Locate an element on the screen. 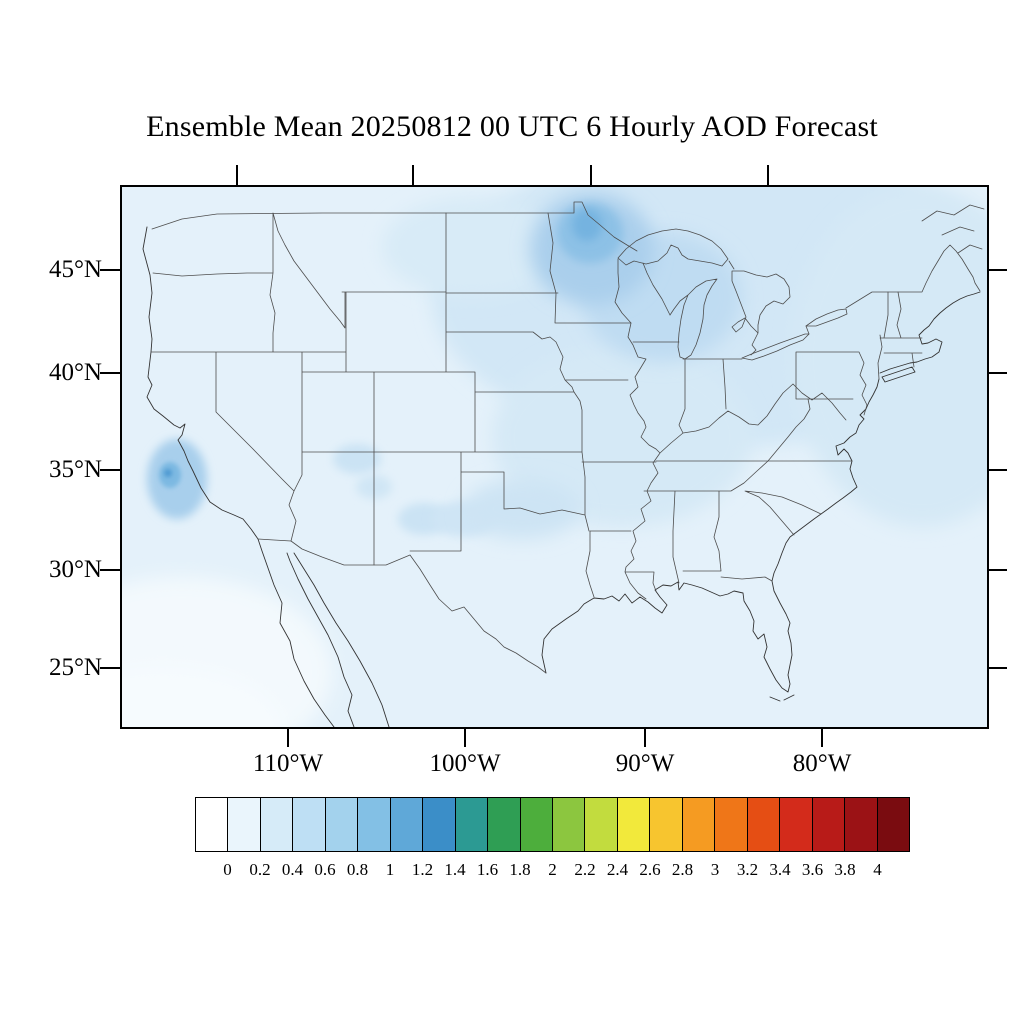 The width and height of the screenshot is (1024, 1024). colorbar is located at coordinates (552, 824).